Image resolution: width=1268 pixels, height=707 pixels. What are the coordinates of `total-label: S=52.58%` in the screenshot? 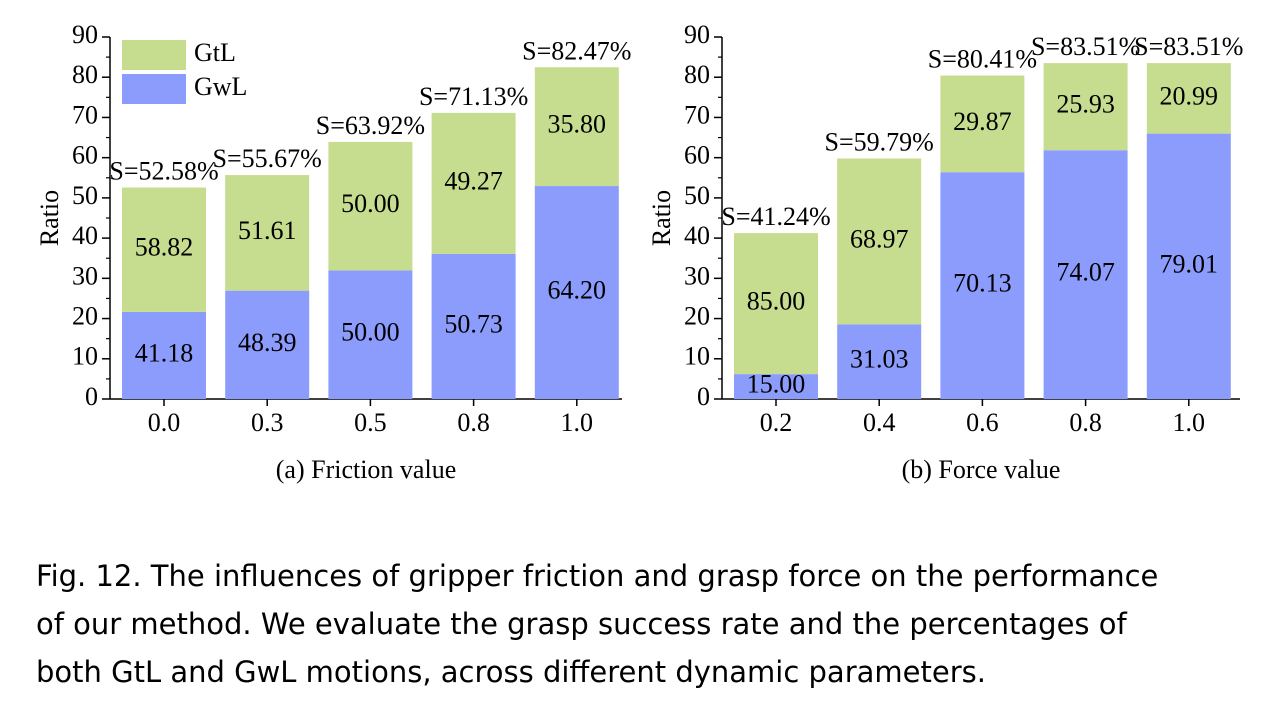 It's located at (163, 170).